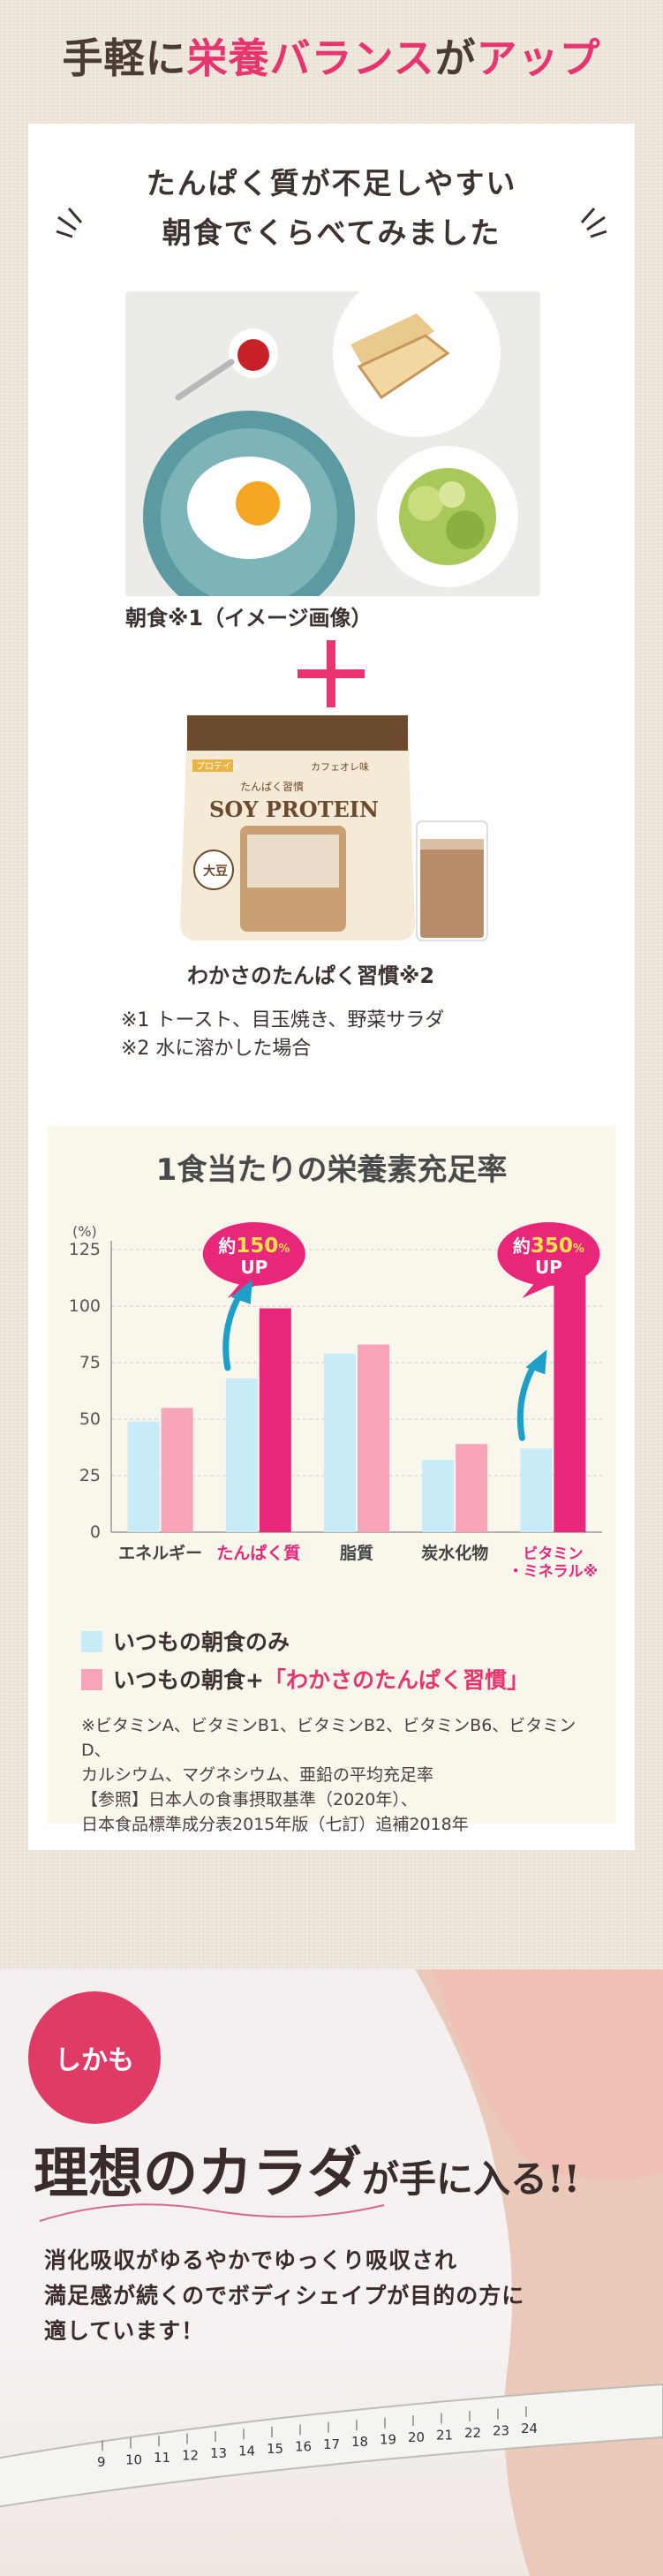 This screenshot has width=663, height=2576. I want to click on callout-value: 約350%, so click(548, 1246).